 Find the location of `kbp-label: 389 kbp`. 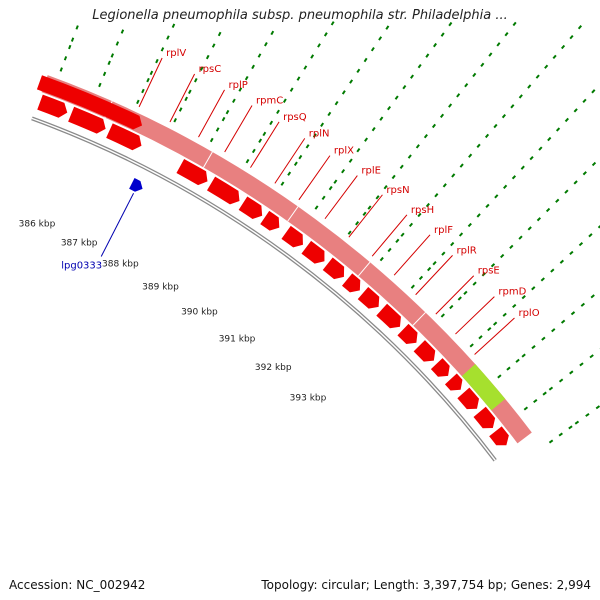

kbp-label: 389 kbp is located at coordinates (160, 287).